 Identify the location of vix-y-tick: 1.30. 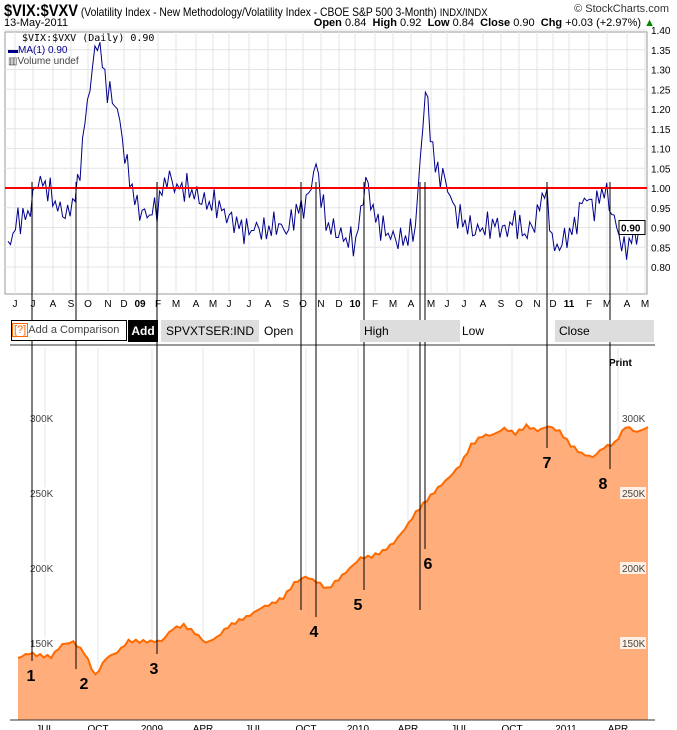
(661, 71).